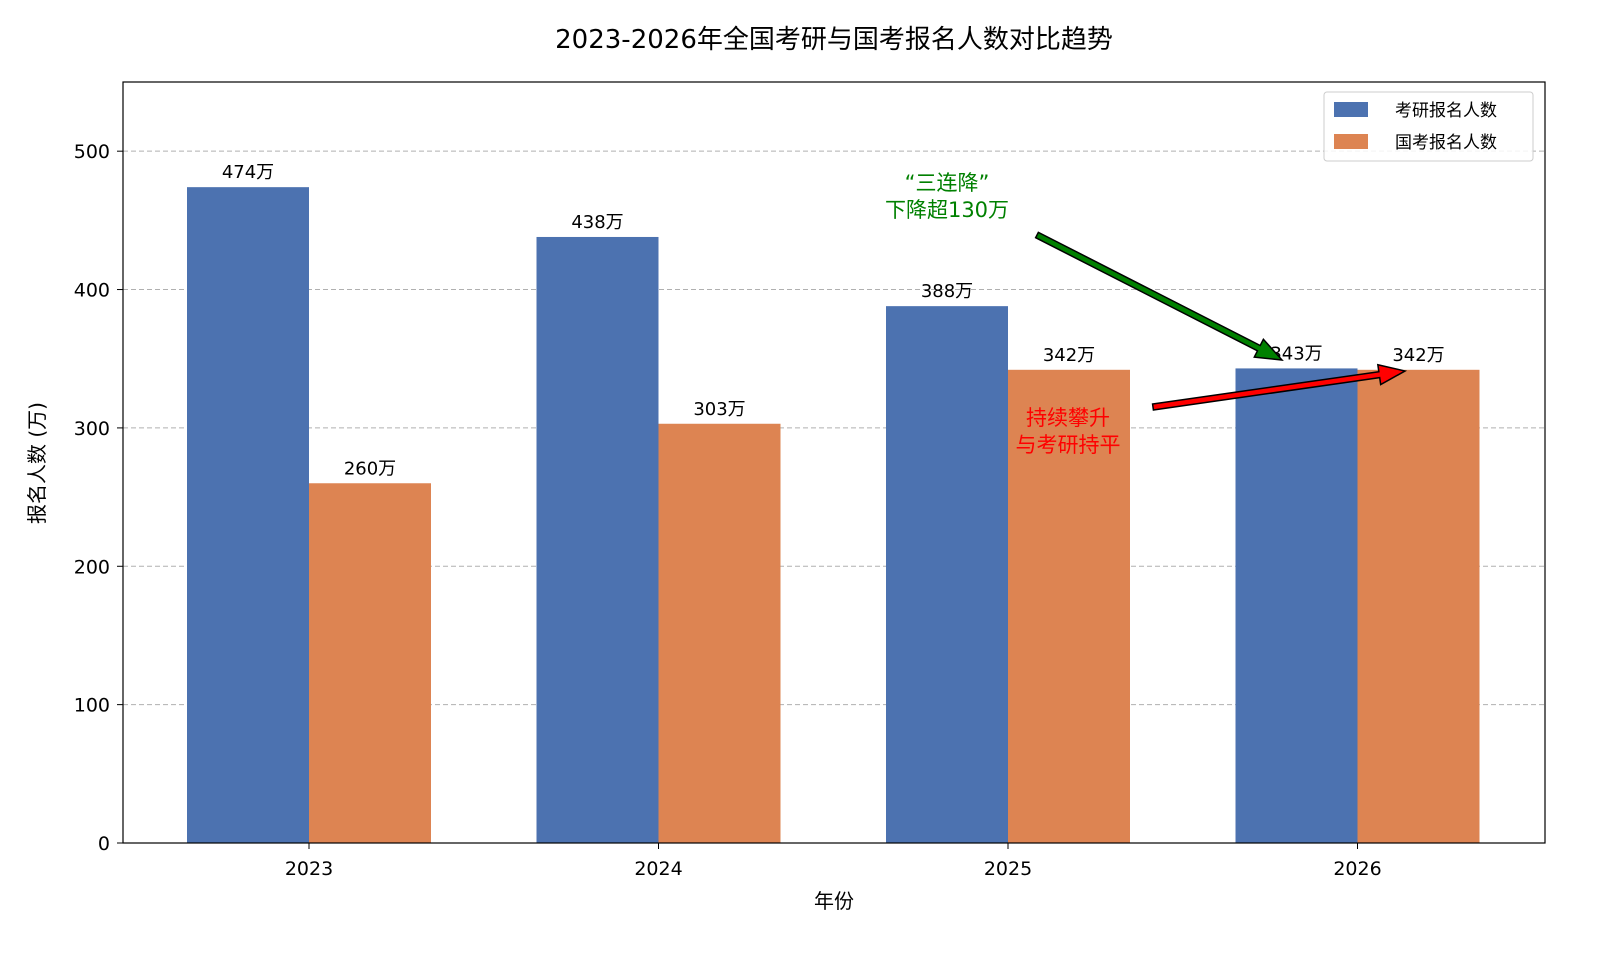  Describe the element at coordinates (92, 429) in the screenshot. I see `y-tick-label: 300` at that location.